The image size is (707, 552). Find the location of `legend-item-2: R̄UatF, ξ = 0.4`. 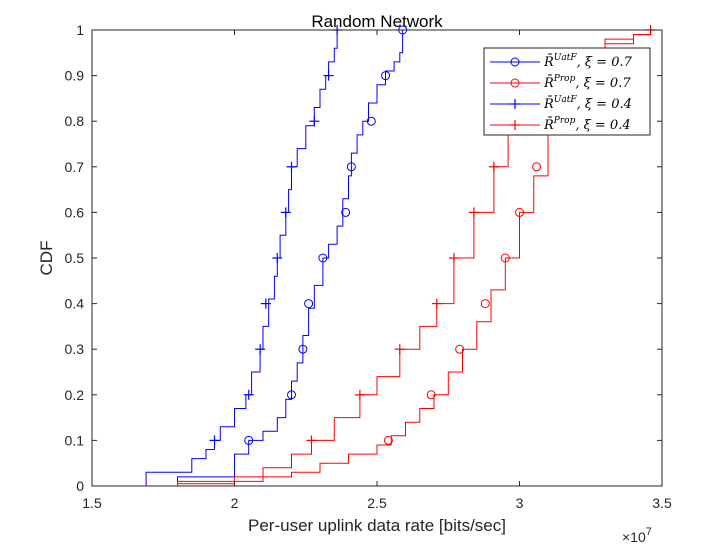

legend-item-2: R̄UatF, ξ = 0.4 is located at coordinates (561, 103).